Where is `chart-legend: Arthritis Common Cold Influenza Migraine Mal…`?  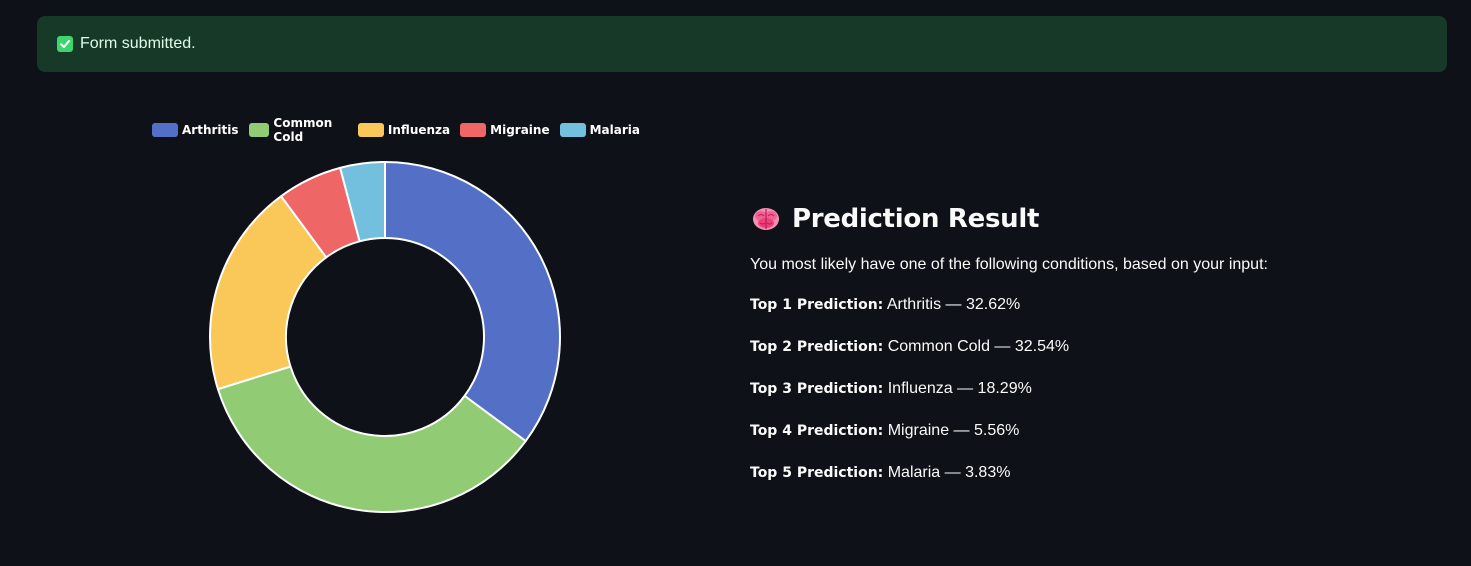
chart-legend: Arthritis Common Cold Influenza Migraine Mal… is located at coordinates (396, 130).